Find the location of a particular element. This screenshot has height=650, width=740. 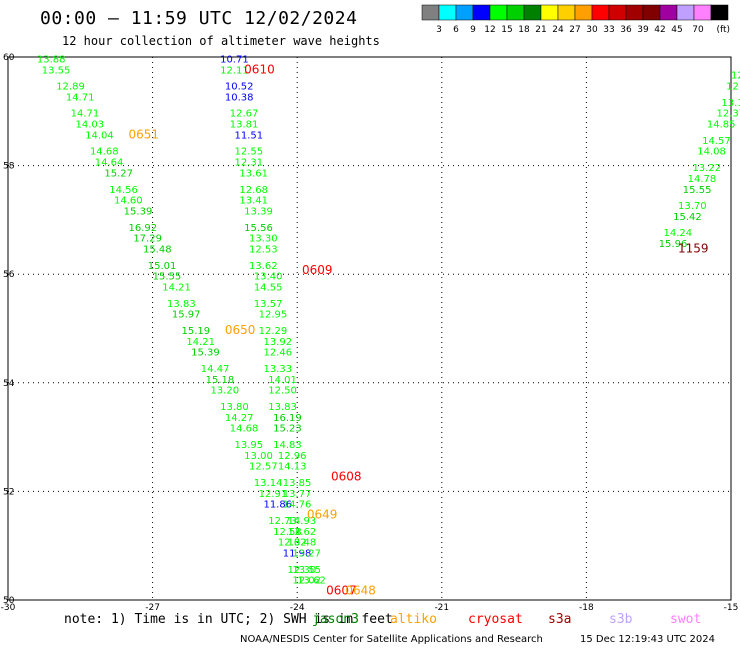

wave-height-point: 12.46 is located at coordinates (277, 353).